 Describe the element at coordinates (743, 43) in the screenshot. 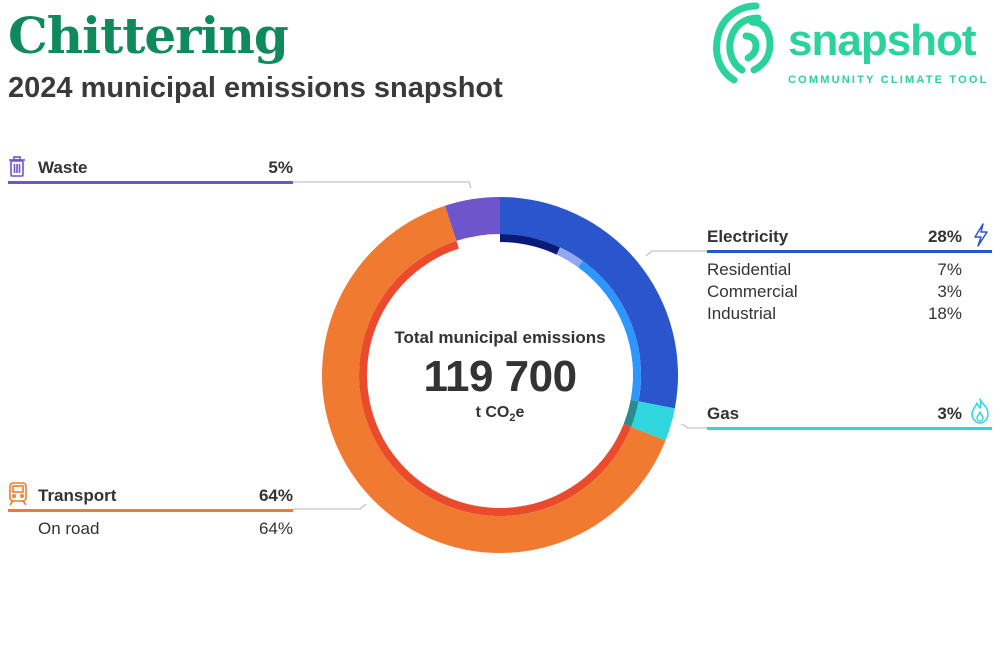

I see `snapshot-logo-icon` at that location.